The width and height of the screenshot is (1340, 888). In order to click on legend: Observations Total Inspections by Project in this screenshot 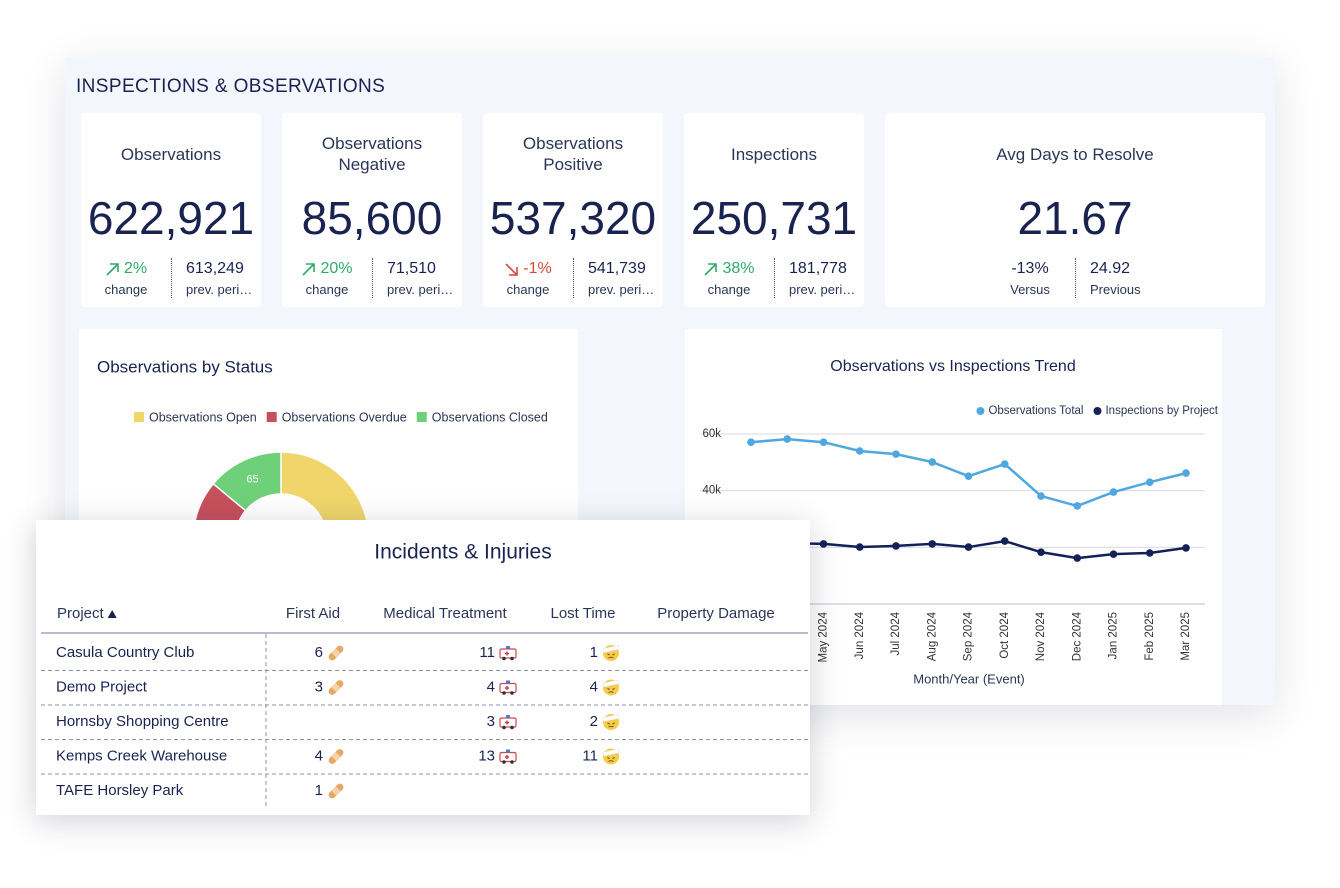, I will do `click(1097, 411)`.